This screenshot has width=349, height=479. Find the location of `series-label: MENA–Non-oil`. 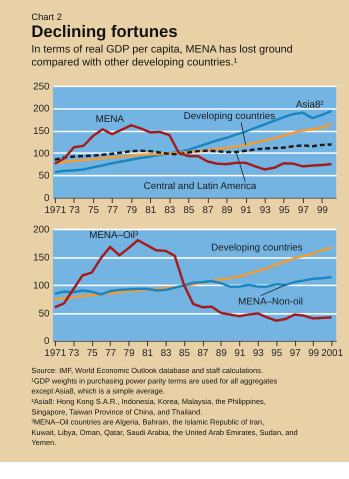

series-label: MENA–Non-oil is located at coordinates (270, 302).